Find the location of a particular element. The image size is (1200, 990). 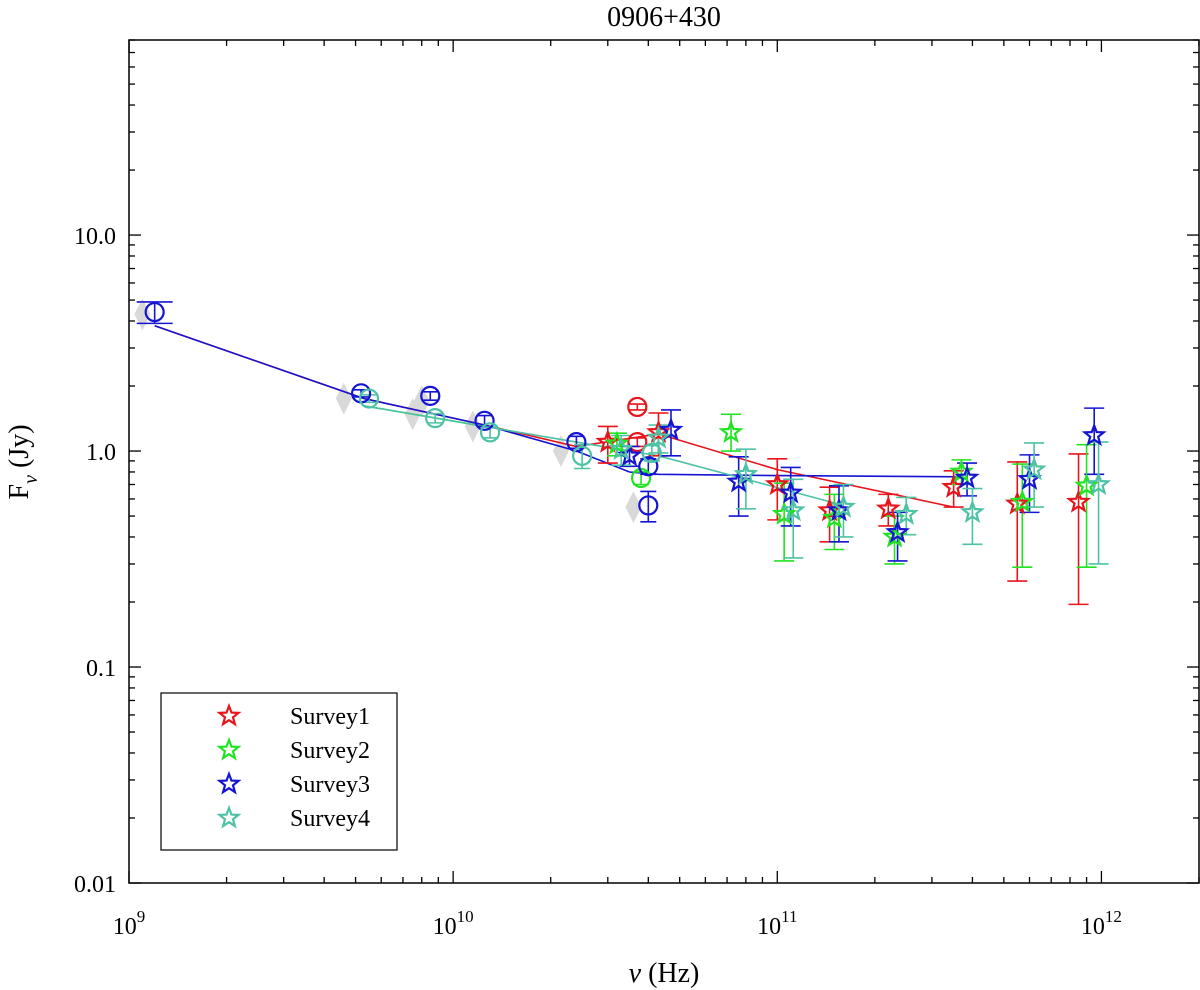

y-tick-label: 1.0 is located at coordinates (101, 453).